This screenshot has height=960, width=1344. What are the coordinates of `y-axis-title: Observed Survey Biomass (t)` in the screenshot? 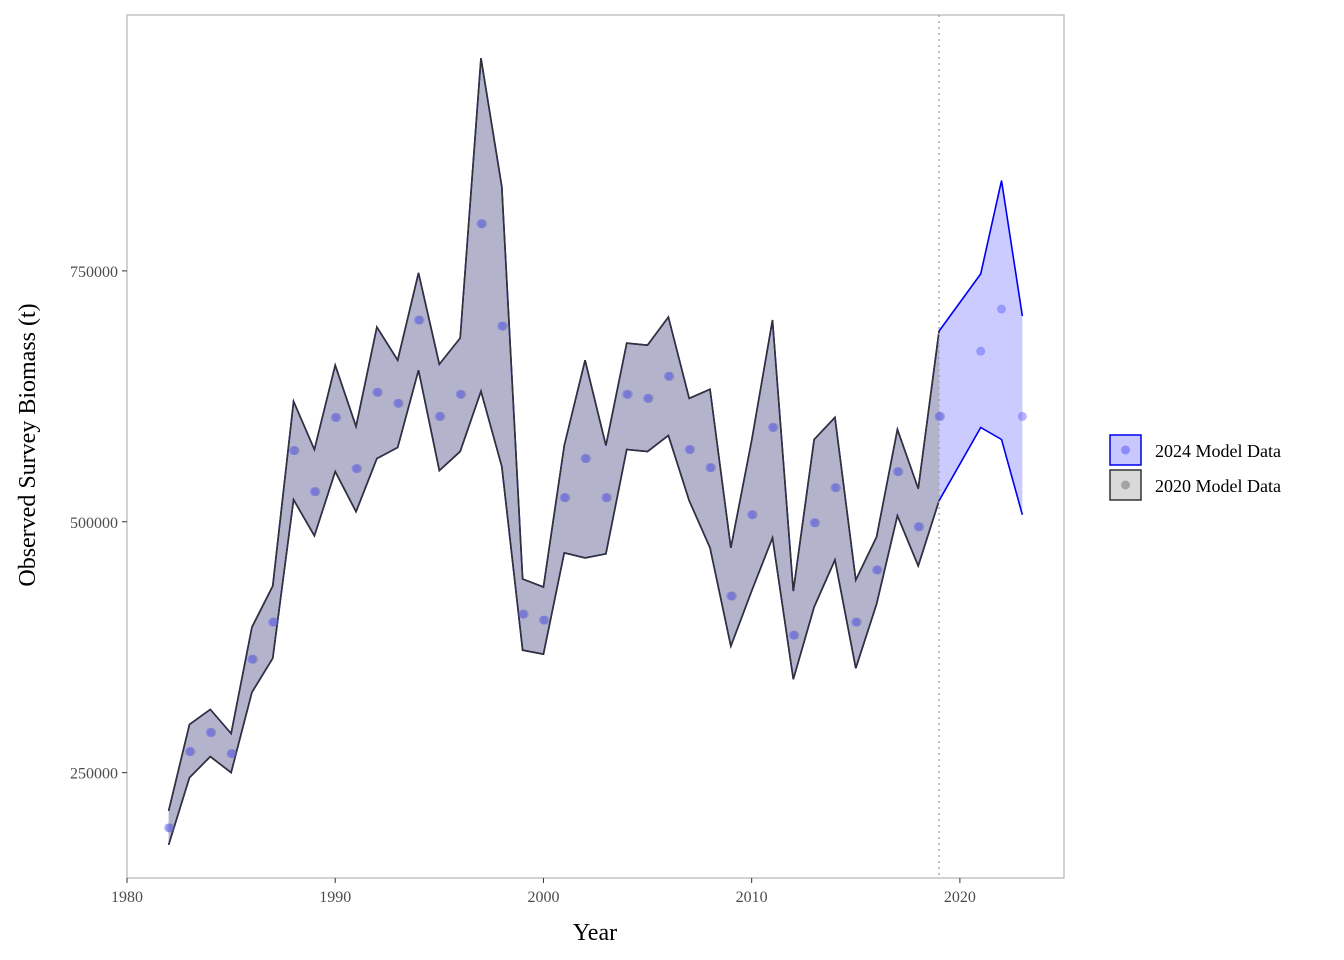 It's located at (28, 444).